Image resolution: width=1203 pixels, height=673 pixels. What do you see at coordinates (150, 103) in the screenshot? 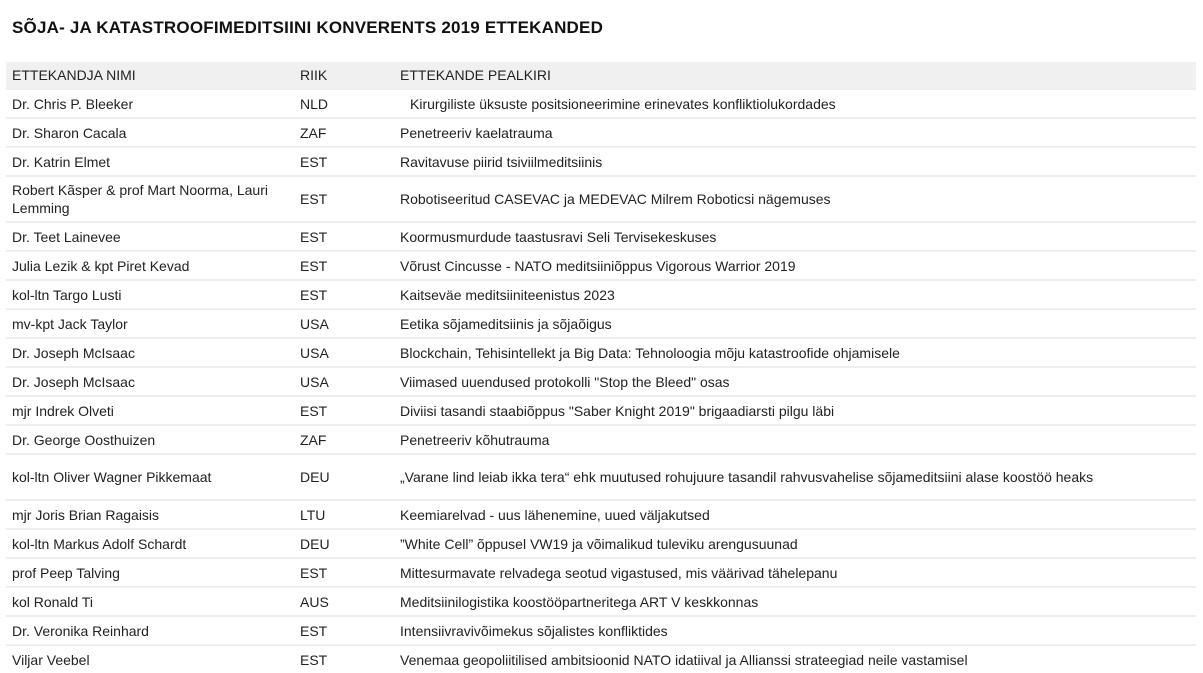
I see `speaker-name: Dr. Chris P. Bleeker` at bounding box center [150, 103].